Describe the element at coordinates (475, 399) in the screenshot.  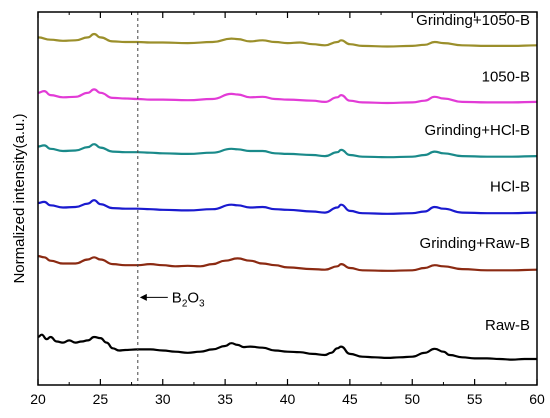
I see `x-tick-label: 55` at that location.